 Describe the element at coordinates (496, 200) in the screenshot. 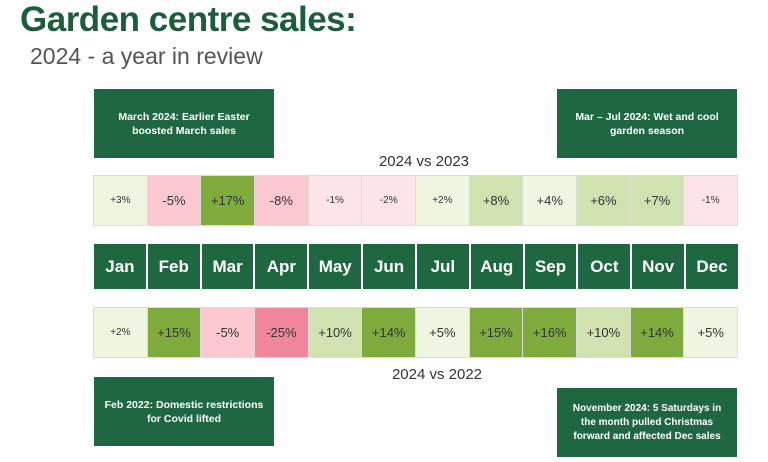

I see `heatmap-cell-vs2023-aug: +8%` at that location.